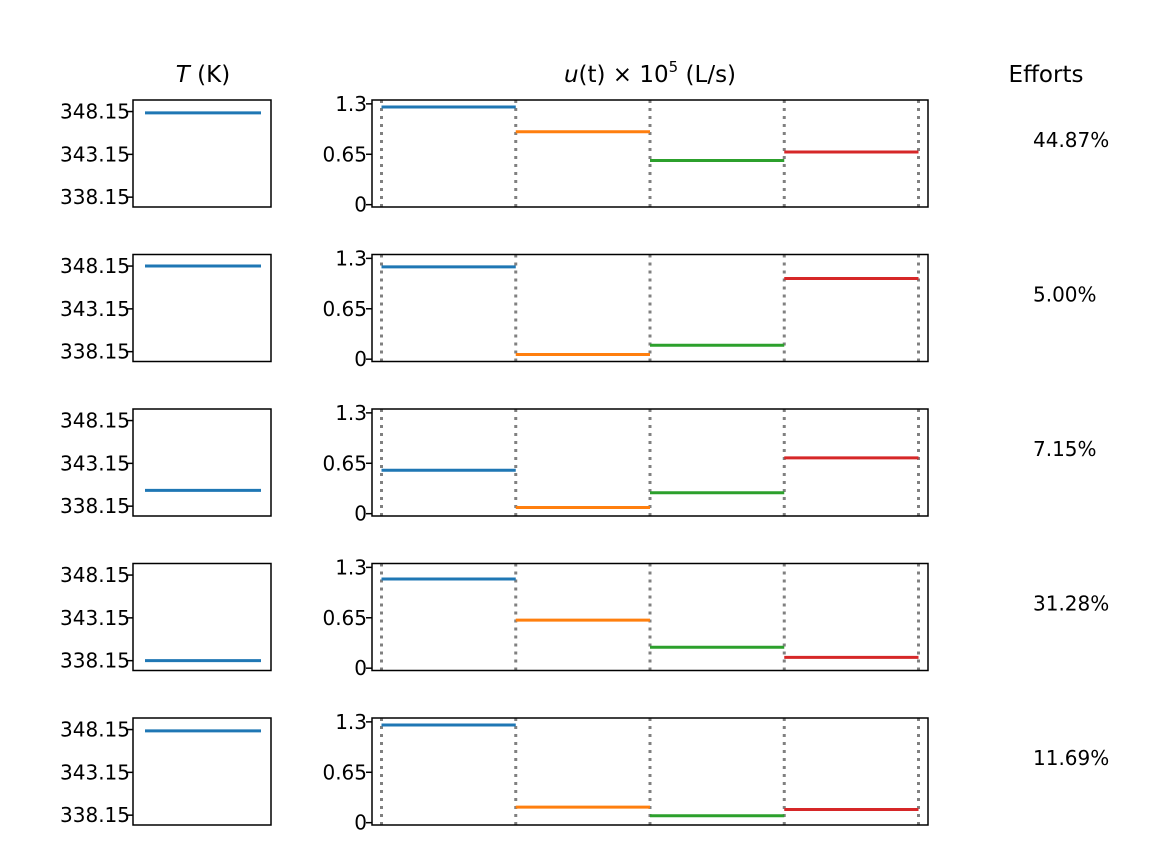 This screenshot has width=1152, height=864. What do you see at coordinates (1071, 758) in the screenshot?
I see `effort-label: 11.69%` at bounding box center [1071, 758].